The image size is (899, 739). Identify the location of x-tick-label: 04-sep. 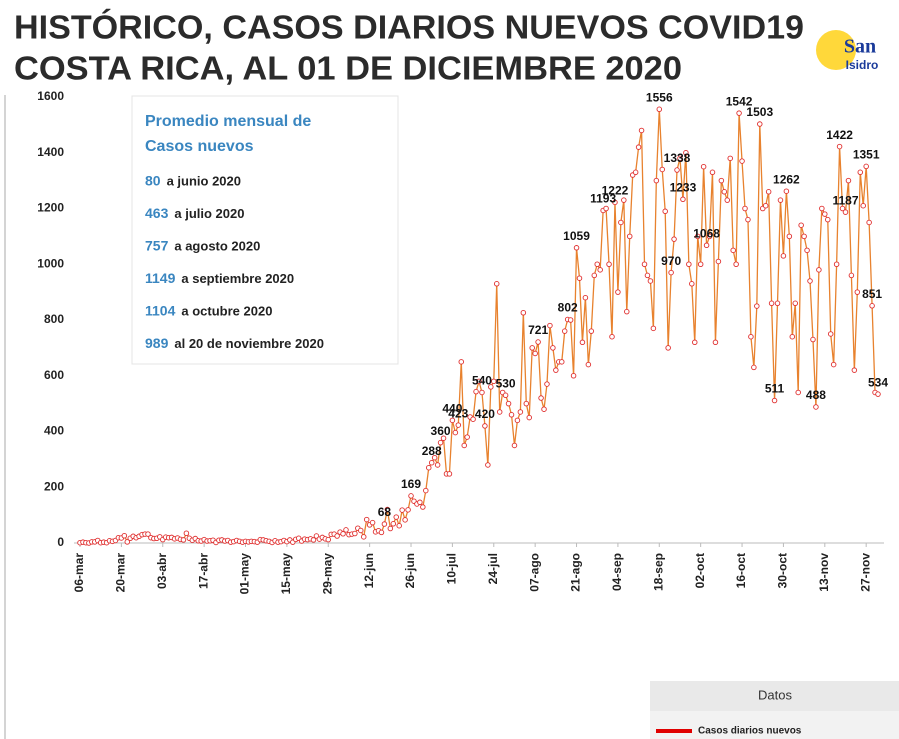
(617, 572).